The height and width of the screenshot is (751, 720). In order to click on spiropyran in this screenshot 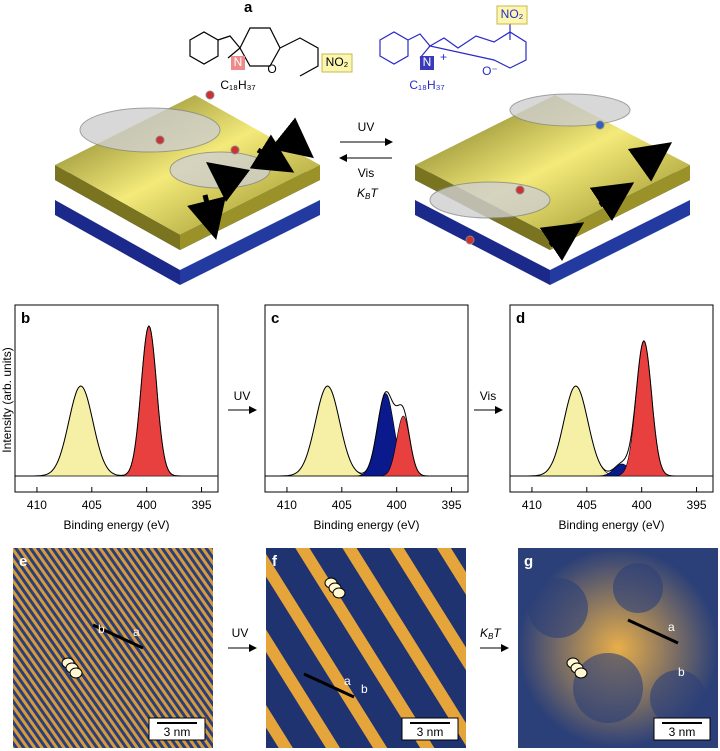, I will do `click(254, 52)`.